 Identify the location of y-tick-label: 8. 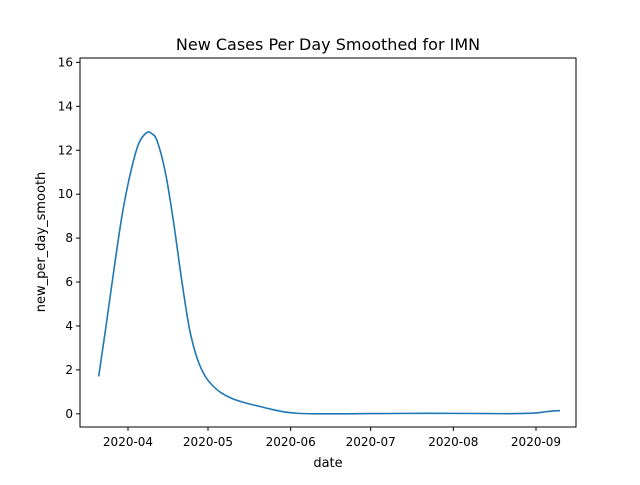
(69, 238).